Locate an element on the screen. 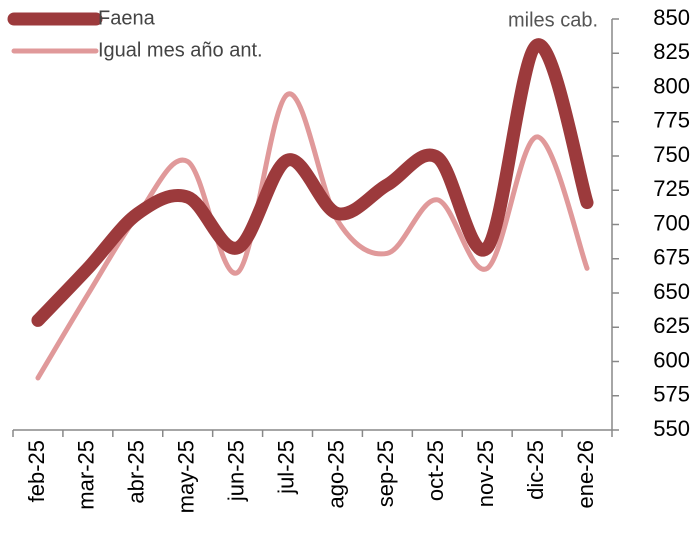 The width and height of the screenshot is (693, 534). x-tick-label: ago-25 is located at coordinates (335, 474).